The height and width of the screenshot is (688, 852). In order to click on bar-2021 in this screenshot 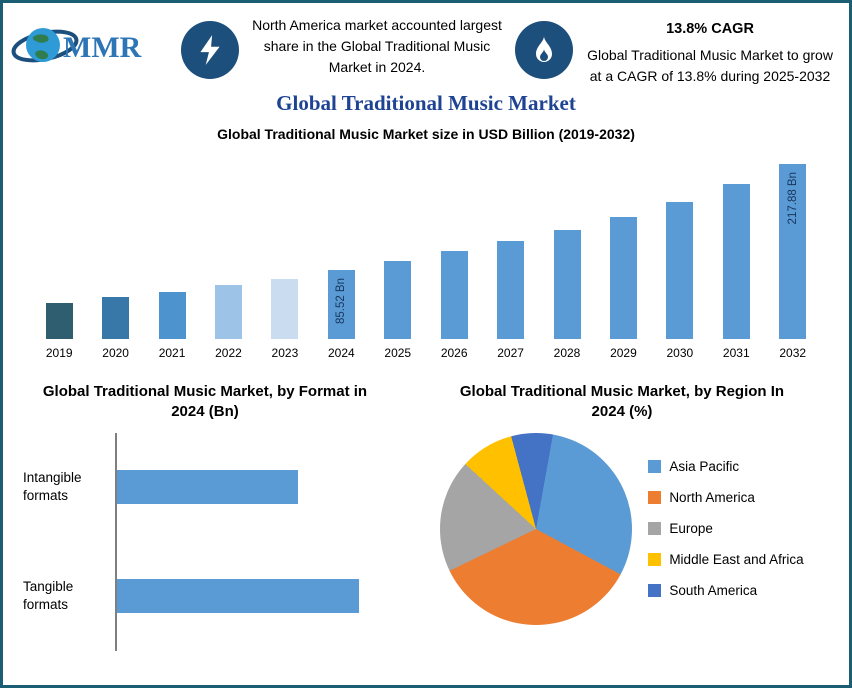, I will do `click(172, 315)`.